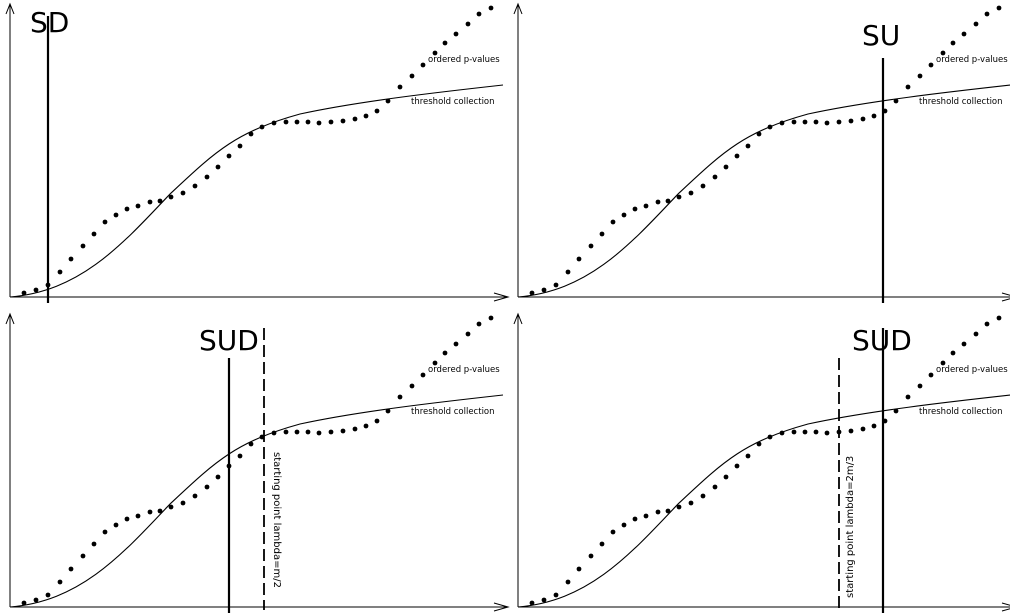  What do you see at coordinates (49, 22) in the screenshot?
I see `procedure-title: SD` at bounding box center [49, 22].